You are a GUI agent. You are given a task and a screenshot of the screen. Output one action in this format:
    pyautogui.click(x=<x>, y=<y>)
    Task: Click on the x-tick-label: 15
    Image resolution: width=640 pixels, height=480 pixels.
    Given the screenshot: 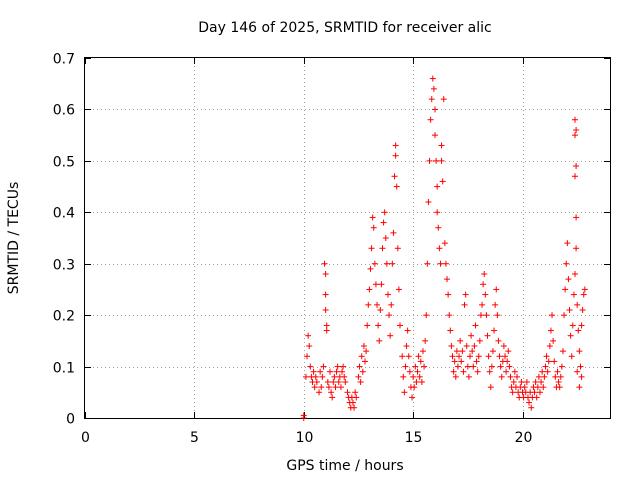 What is the action you would take?
    pyautogui.click(x=414, y=438)
    